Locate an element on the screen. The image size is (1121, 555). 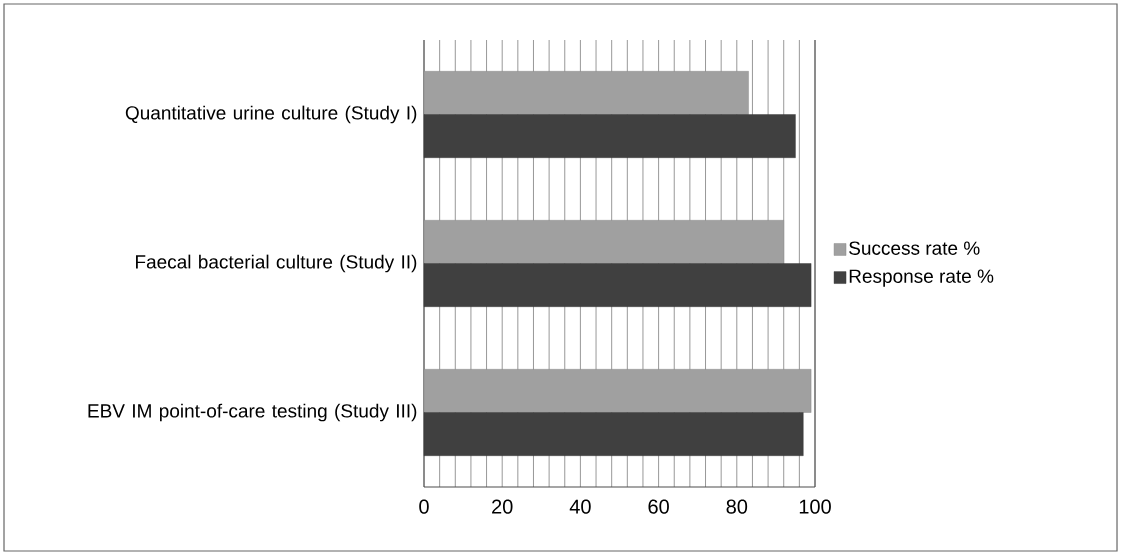
x-tick-label: 60 is located at coordinates (658, 506).